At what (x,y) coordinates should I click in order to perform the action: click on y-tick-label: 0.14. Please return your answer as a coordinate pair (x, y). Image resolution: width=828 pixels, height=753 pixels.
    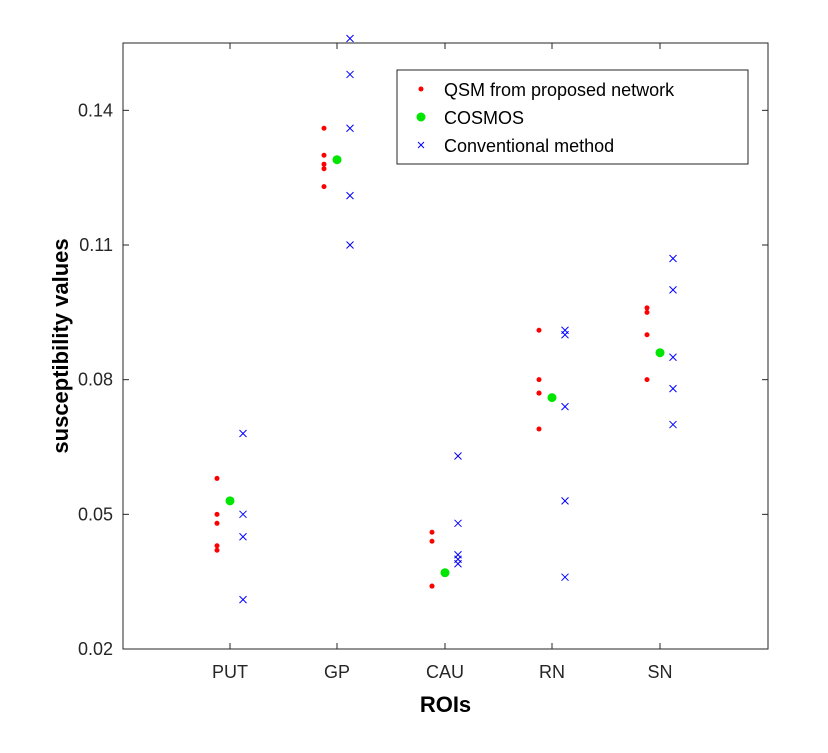
    Looking at the image, I should click on (95, 110).